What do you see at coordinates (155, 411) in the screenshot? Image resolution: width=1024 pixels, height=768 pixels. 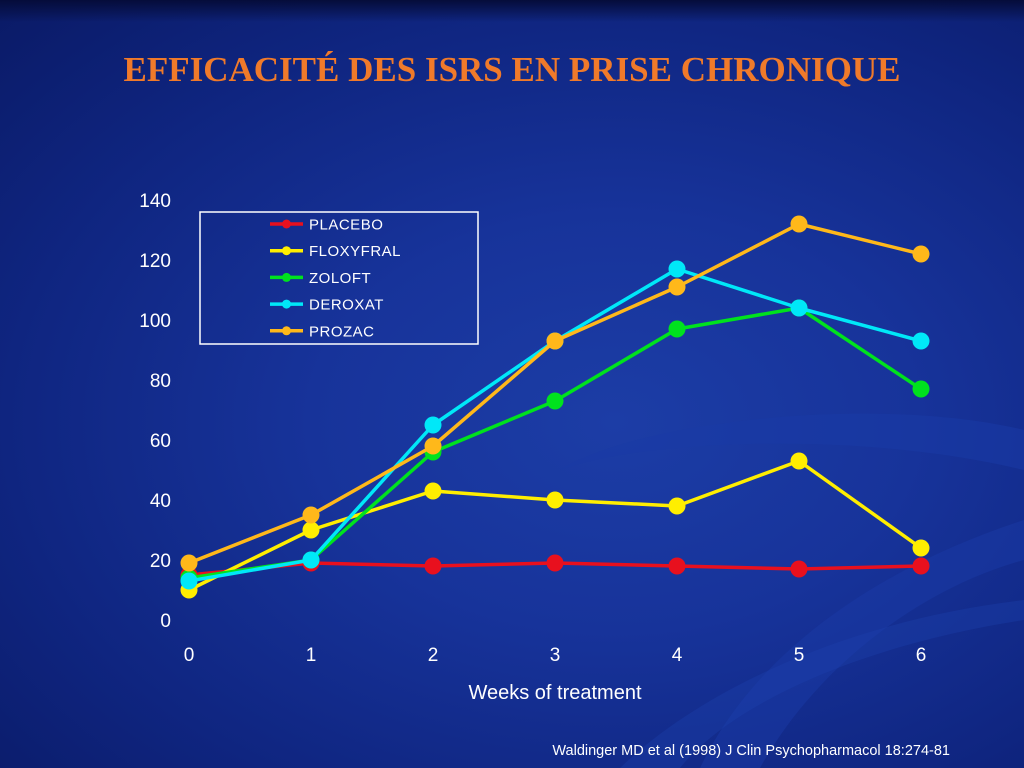 I see `y-axis-ticks: 0 20 40 60 80 100 120 140` at bounding box center [155, 411].